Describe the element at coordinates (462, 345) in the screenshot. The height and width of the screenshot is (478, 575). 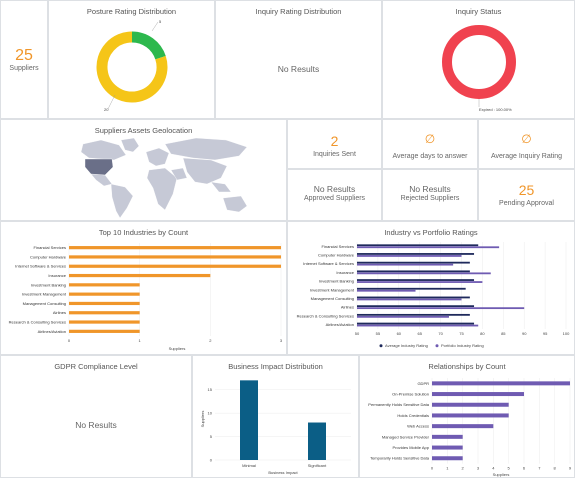
I see `ivp-legend-portfolio: Portfolio Industry Rating` at that location.